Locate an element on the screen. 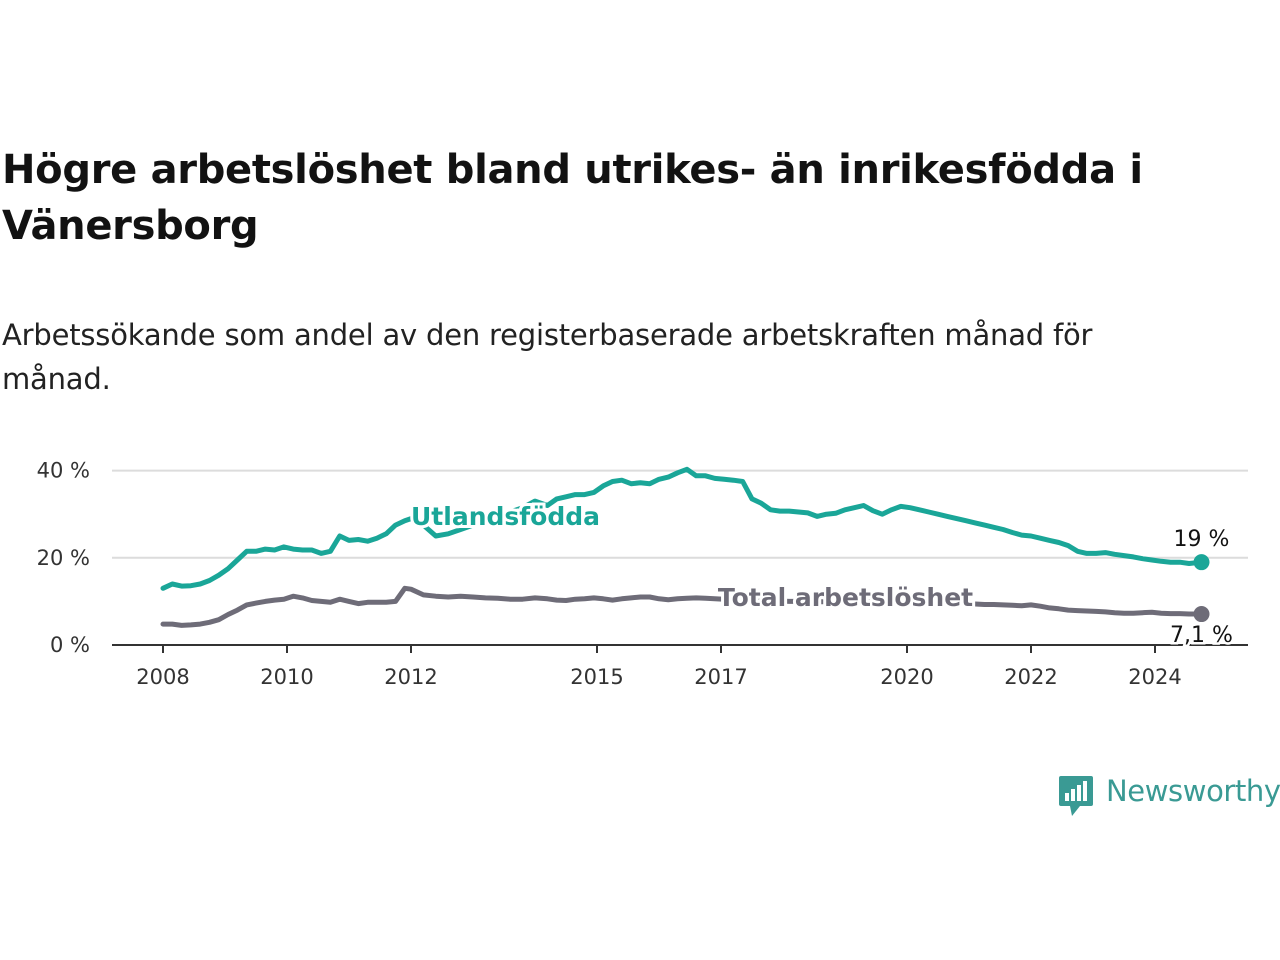 This screenshot has height=960, width=1280. x-tick-label: 2015 is located at coordinates (596, 677).